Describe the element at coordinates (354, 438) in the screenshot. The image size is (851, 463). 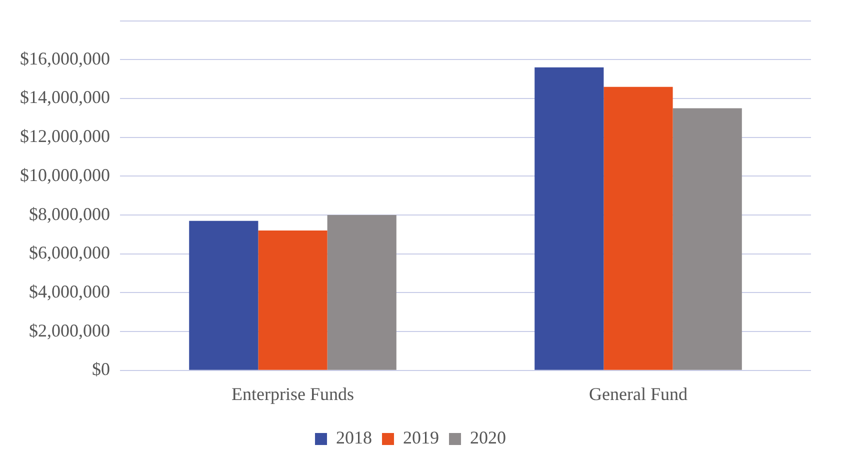
I see `legend-label: 2018` at that location.